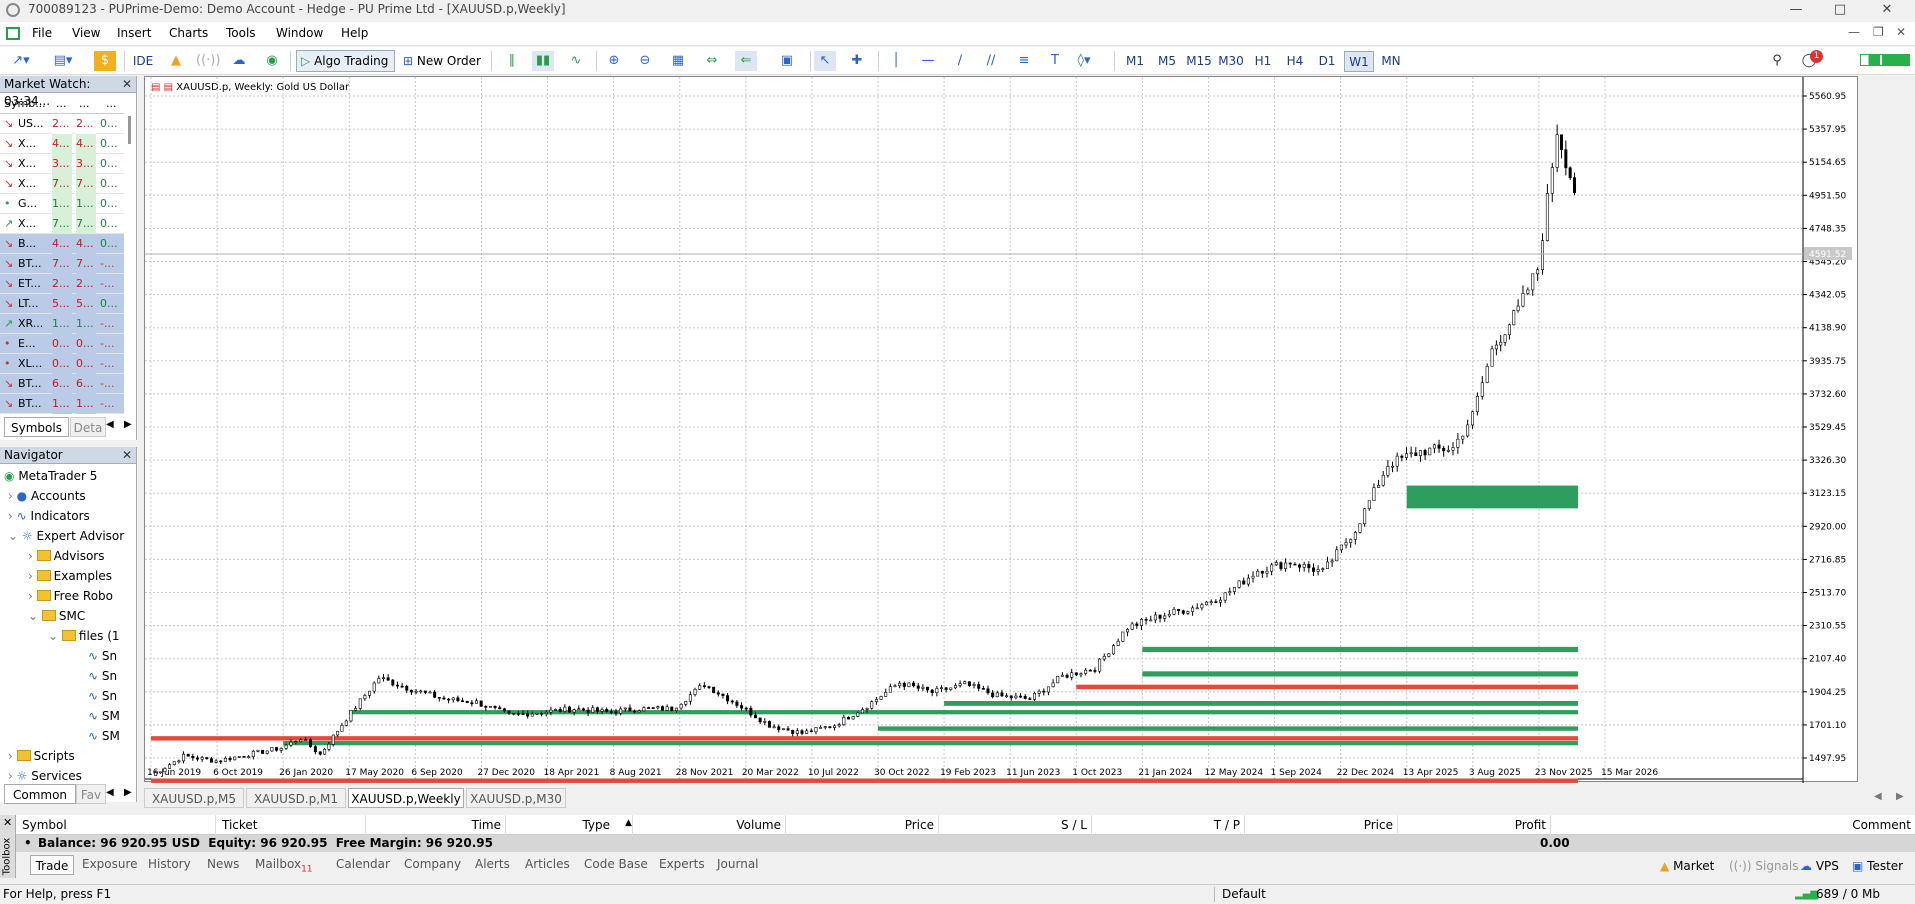  Describe the element at coordinates (616, 864) in the screenshot. I see `tab-code-base: Code Base` at that location.